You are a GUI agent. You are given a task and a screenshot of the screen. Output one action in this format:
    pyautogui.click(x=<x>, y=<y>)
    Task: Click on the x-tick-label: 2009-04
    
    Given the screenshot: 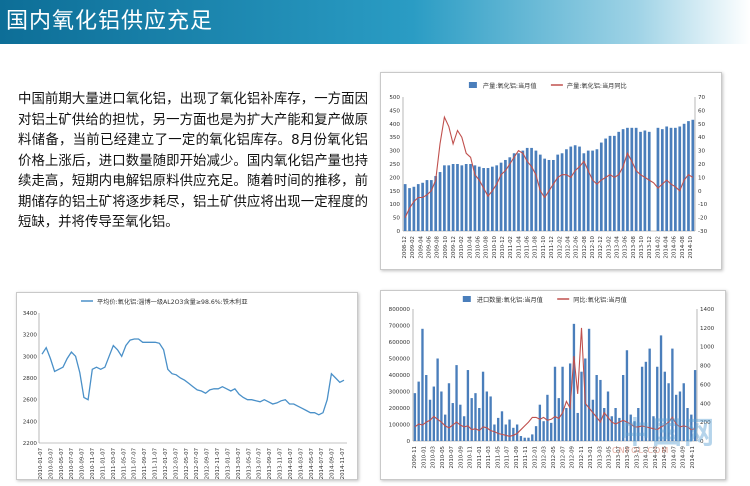 What is the action you would take?
    pyautogui.click(x=421, y=246)
    